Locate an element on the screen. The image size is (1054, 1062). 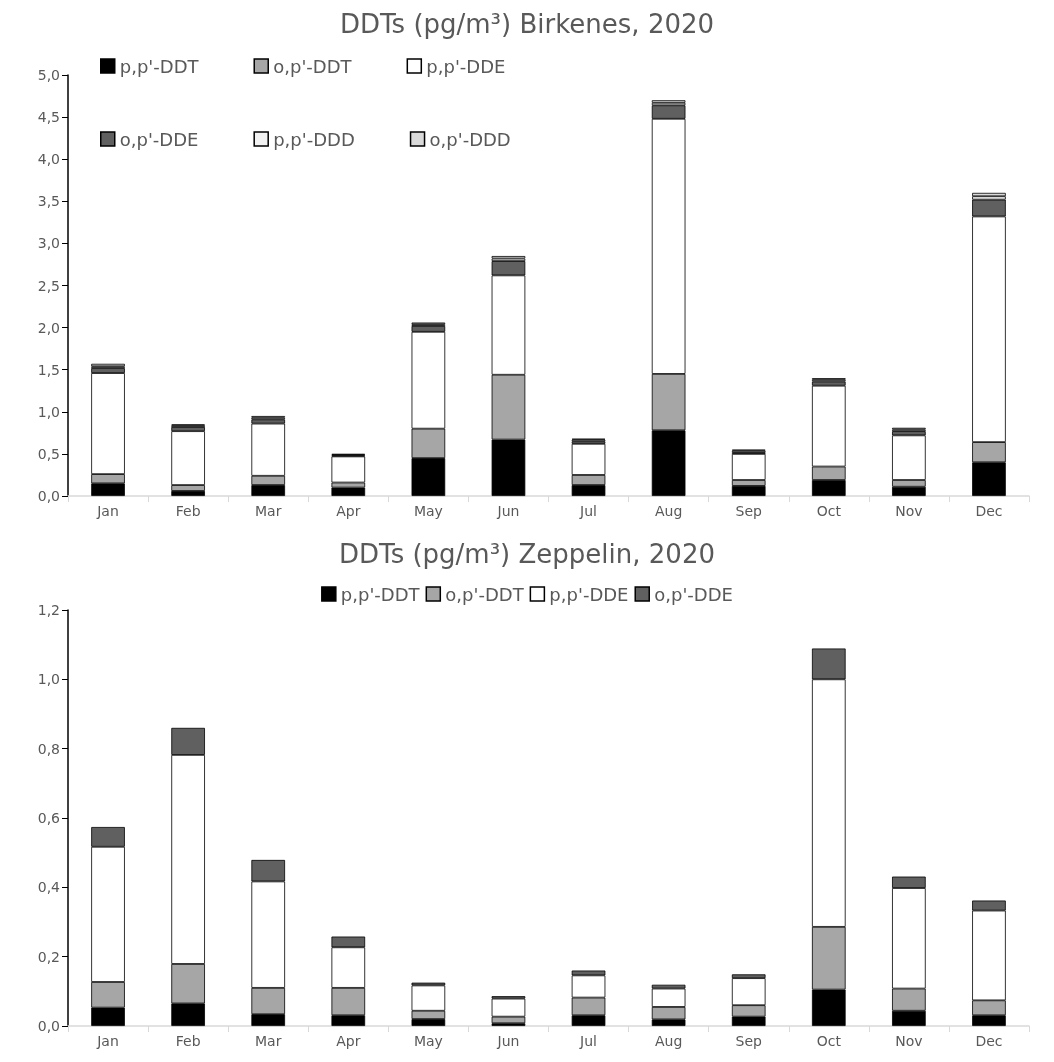
y-tick-label: 0,8 is located at coordinates (48, 748).